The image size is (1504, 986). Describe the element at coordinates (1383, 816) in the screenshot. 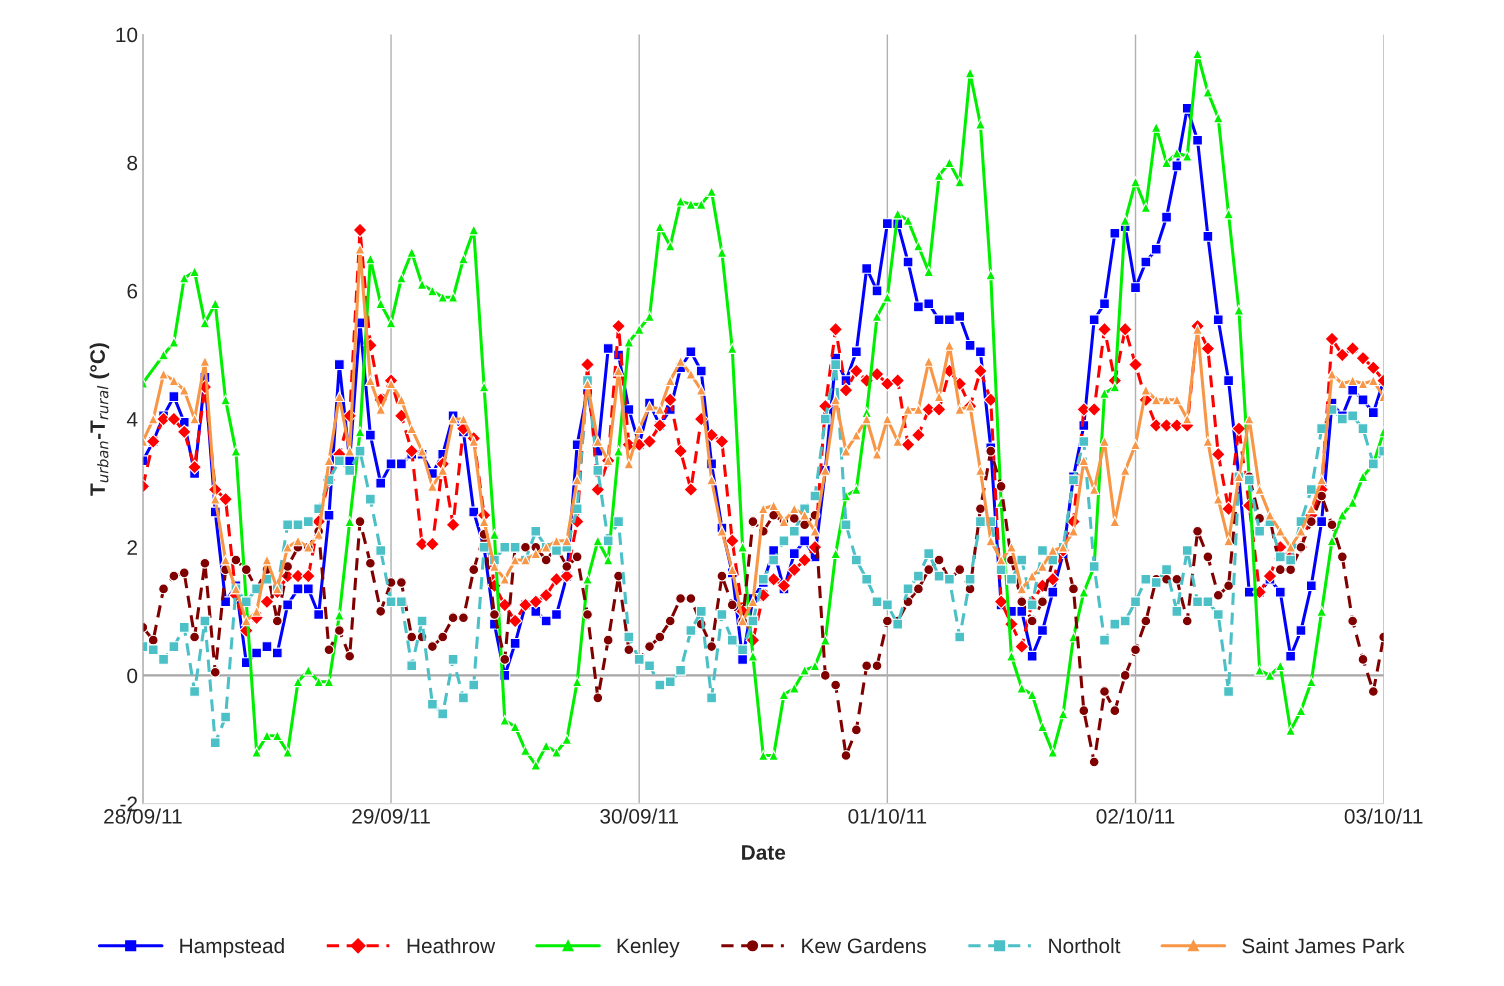

I see `x-tick-label: 03/10/11` at that location.